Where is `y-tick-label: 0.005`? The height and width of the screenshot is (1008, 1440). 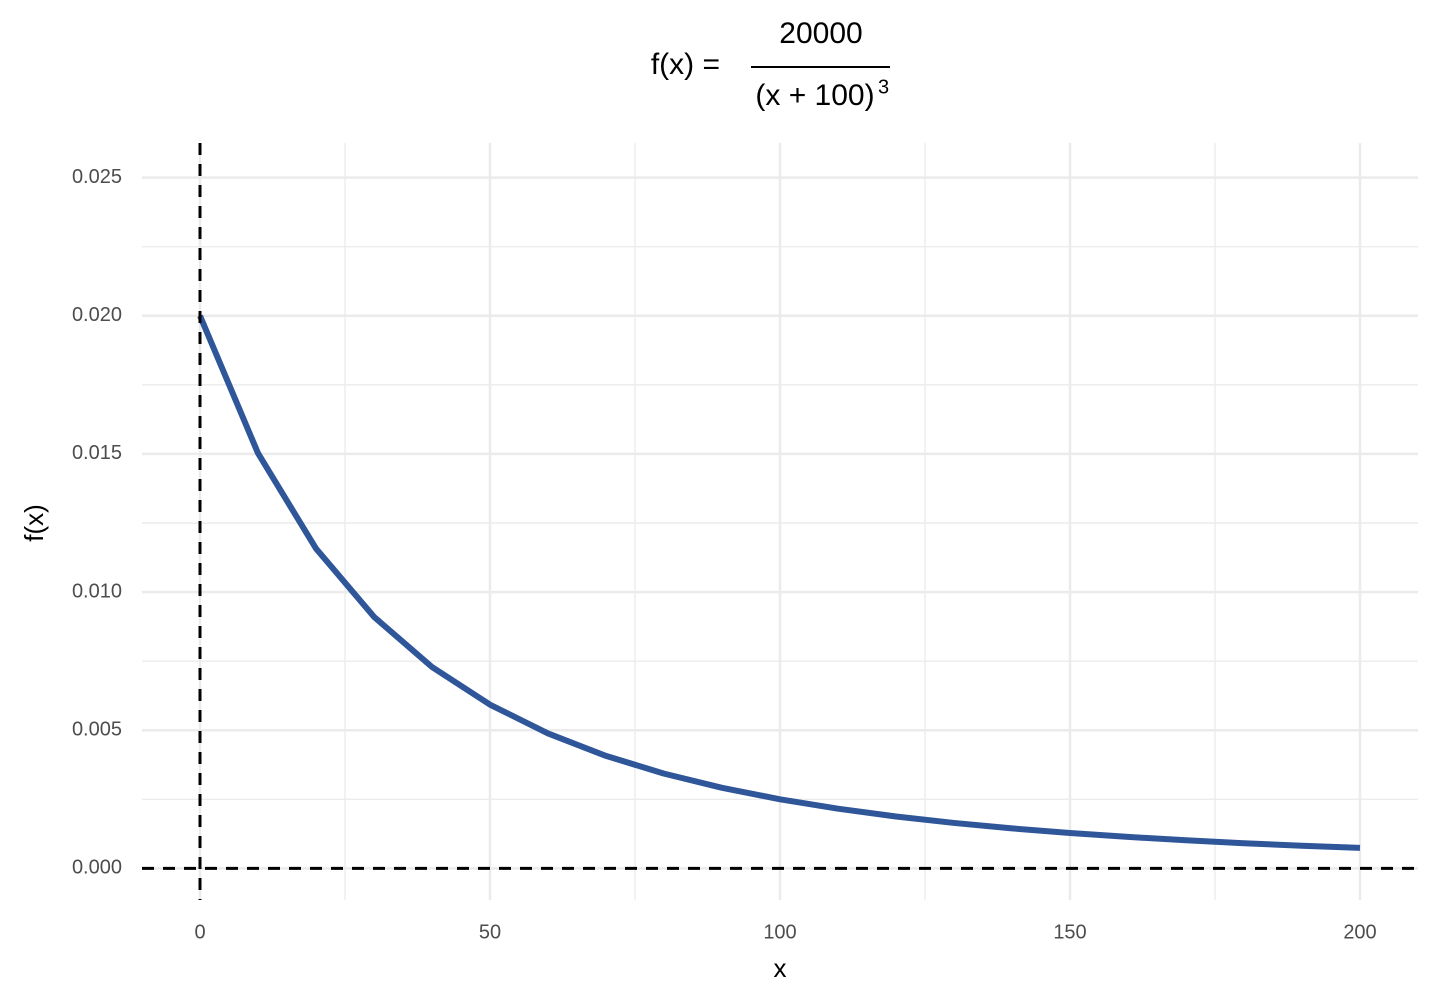
y-tick-label: 0.005 is located at coordinates (97, 730).